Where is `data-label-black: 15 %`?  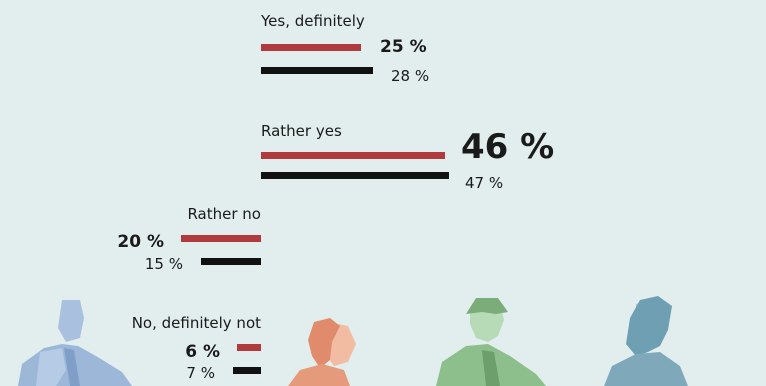 data-label-black: 15 % is located at coordinates (164, 264).